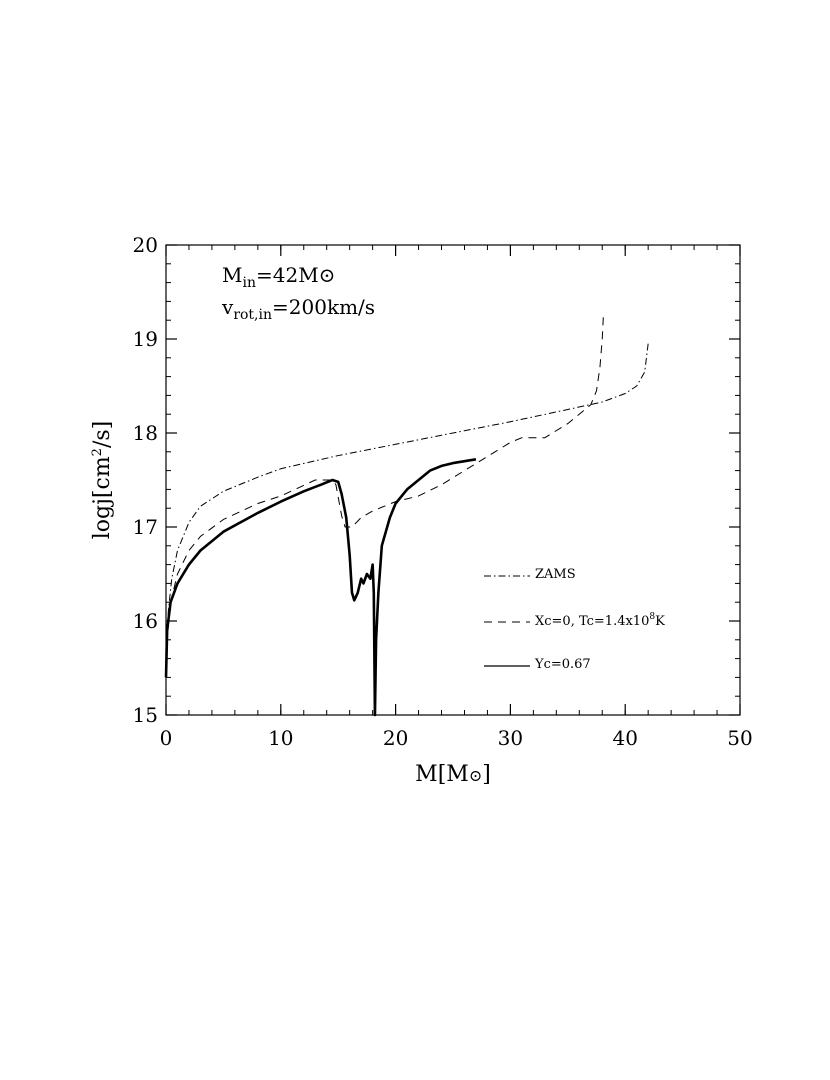 The height and width of the screenshot is (1080, 830). What do you see at coordinates (395, 738) in the screenshot?
I see `x-tick-label: 20` at bounding box center [395, 738].